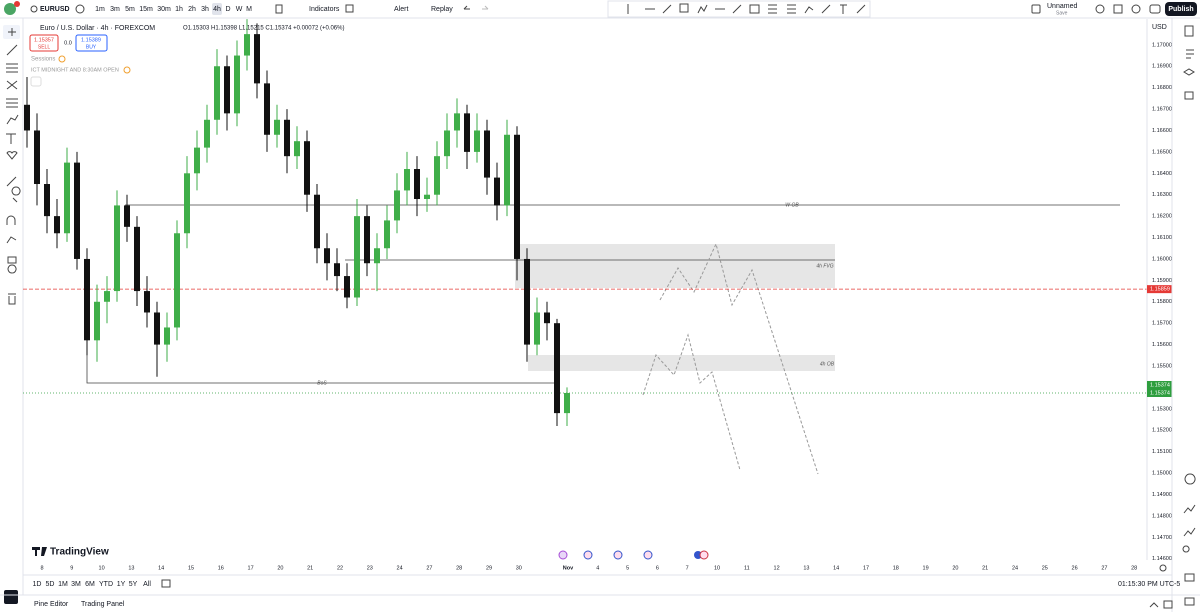  I want to click on alert: Alert, so click(401, 9).